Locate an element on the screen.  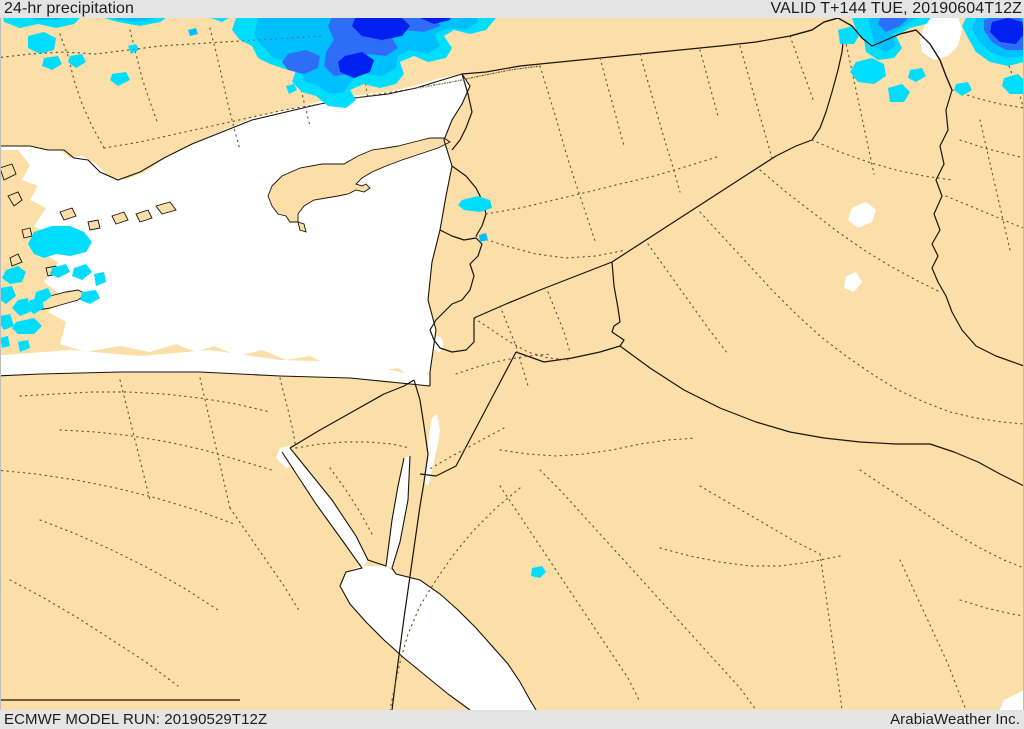
cyprus-island is located at coordinates (359, 180).